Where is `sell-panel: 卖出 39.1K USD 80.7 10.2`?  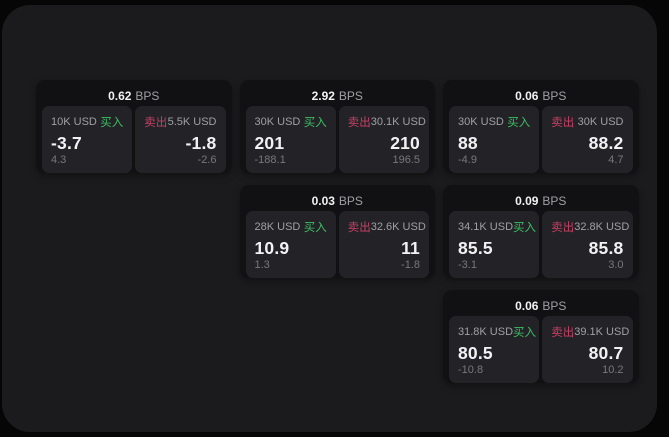 sell-panel: 卖出 39.1K USD 80.7 10.2 is located at coordinates (587, 349).